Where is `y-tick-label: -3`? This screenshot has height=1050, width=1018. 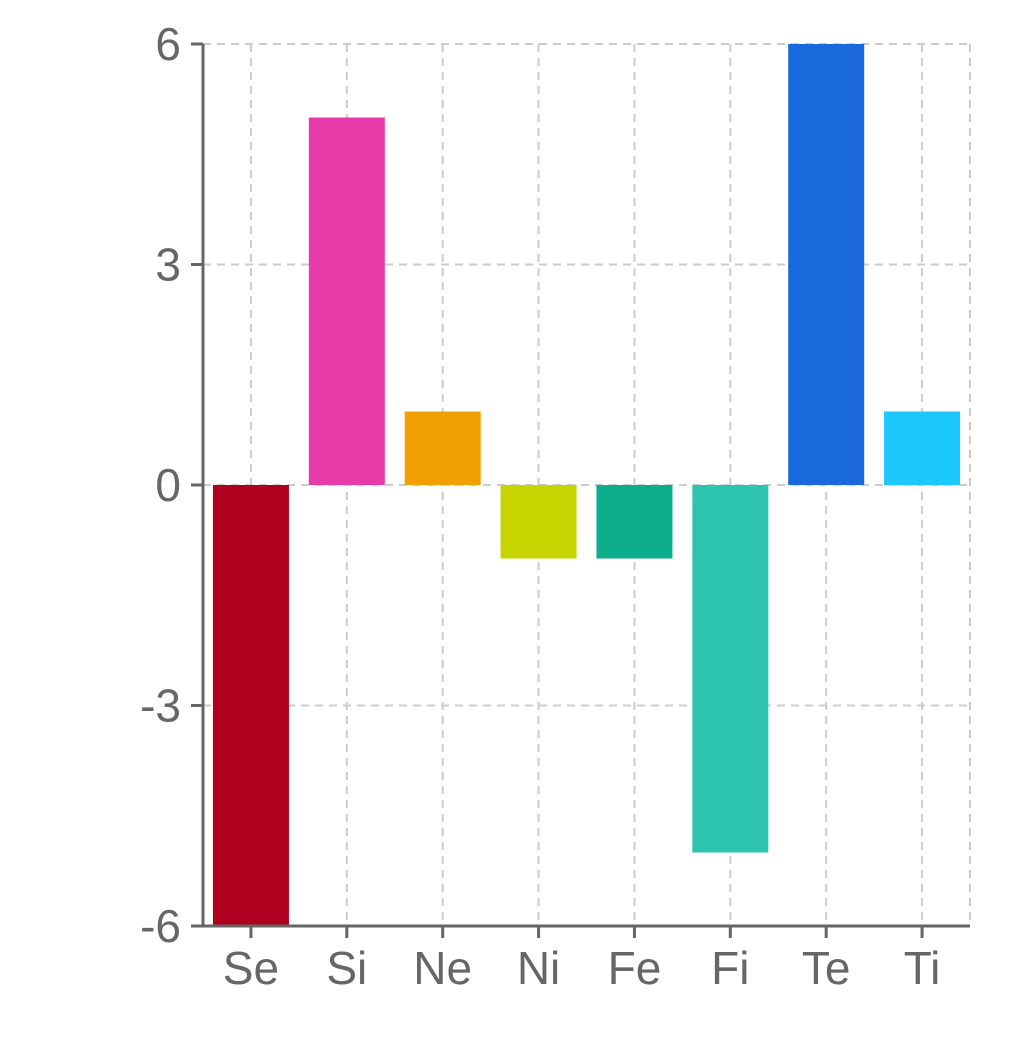 y-tick-label: -3 is located at coordinates (160, 706).